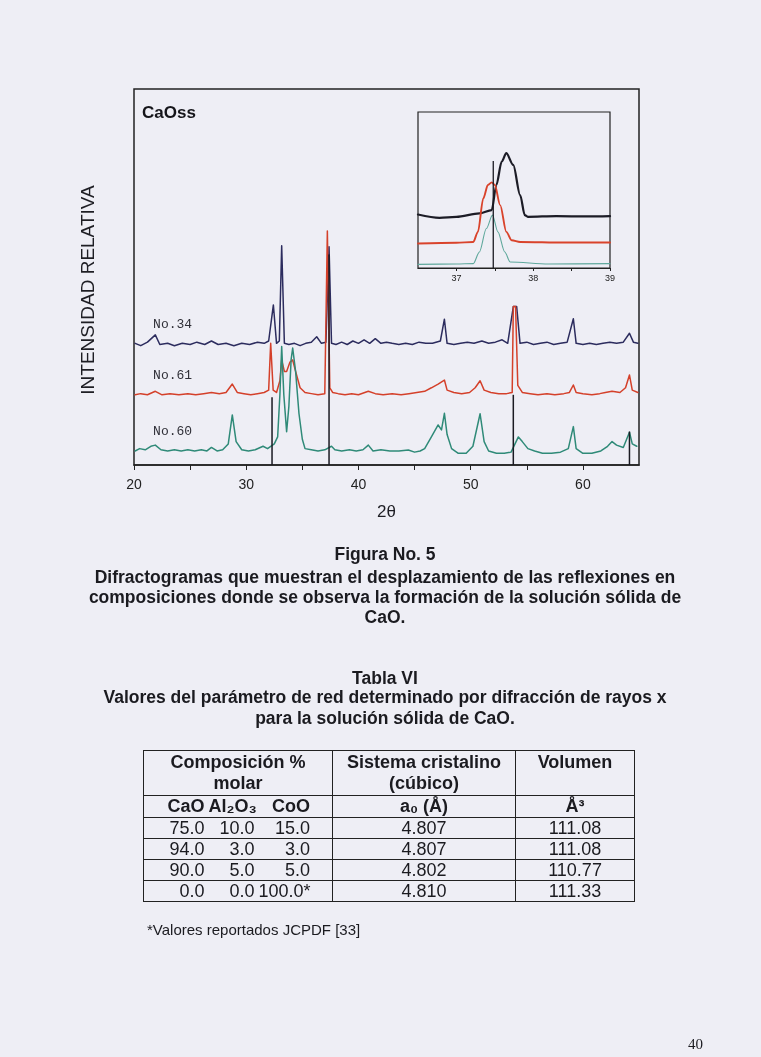 This screenshot has width=761, height=1057. Describe the element at coordinates (233, 828) in the screenshot. I see `text: 10.0` at that location.